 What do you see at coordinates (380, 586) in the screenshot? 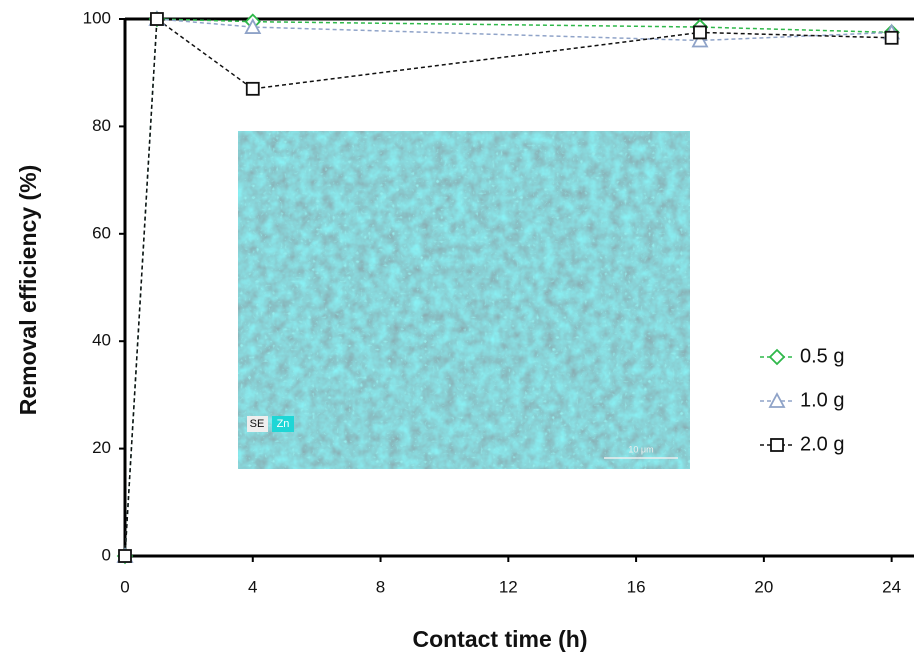
I see `x-tick-label: 8` at bounding box center [380, 586].